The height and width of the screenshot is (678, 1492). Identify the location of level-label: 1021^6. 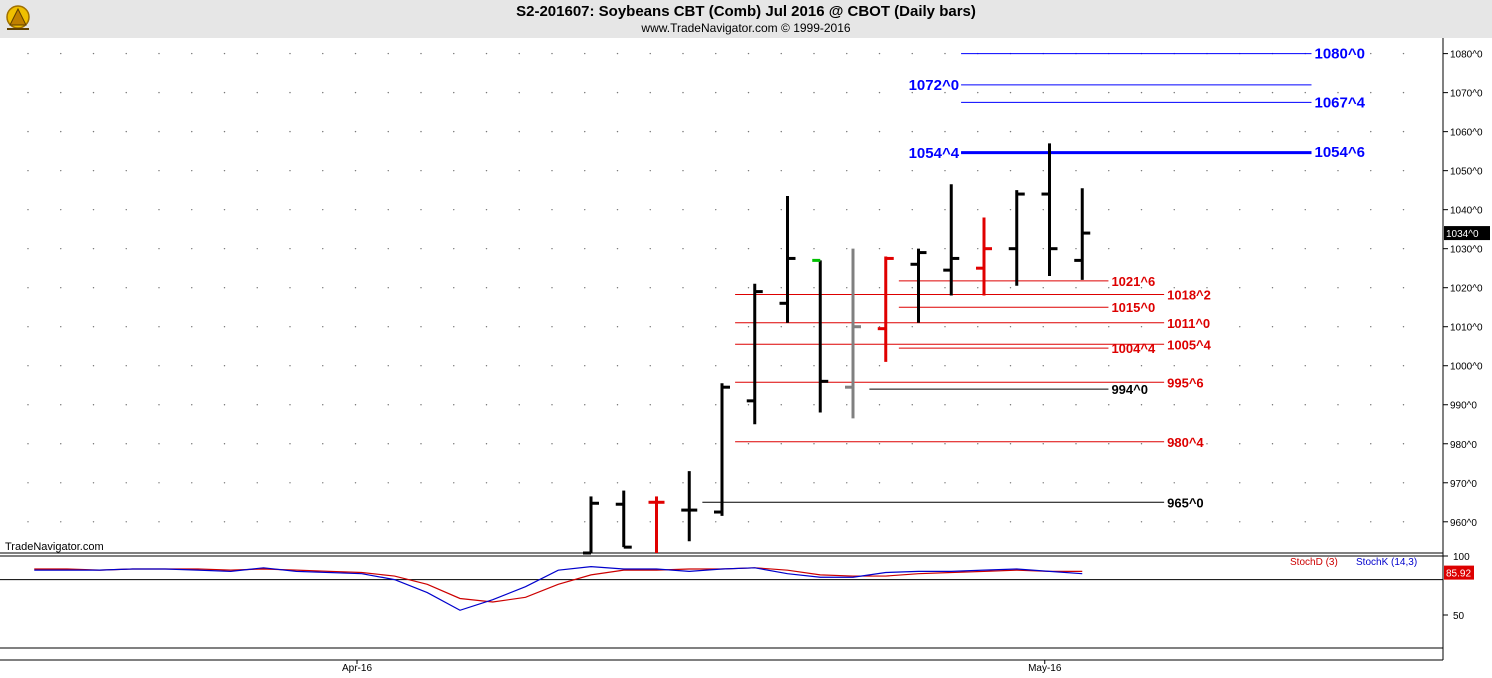
(1133, 281).